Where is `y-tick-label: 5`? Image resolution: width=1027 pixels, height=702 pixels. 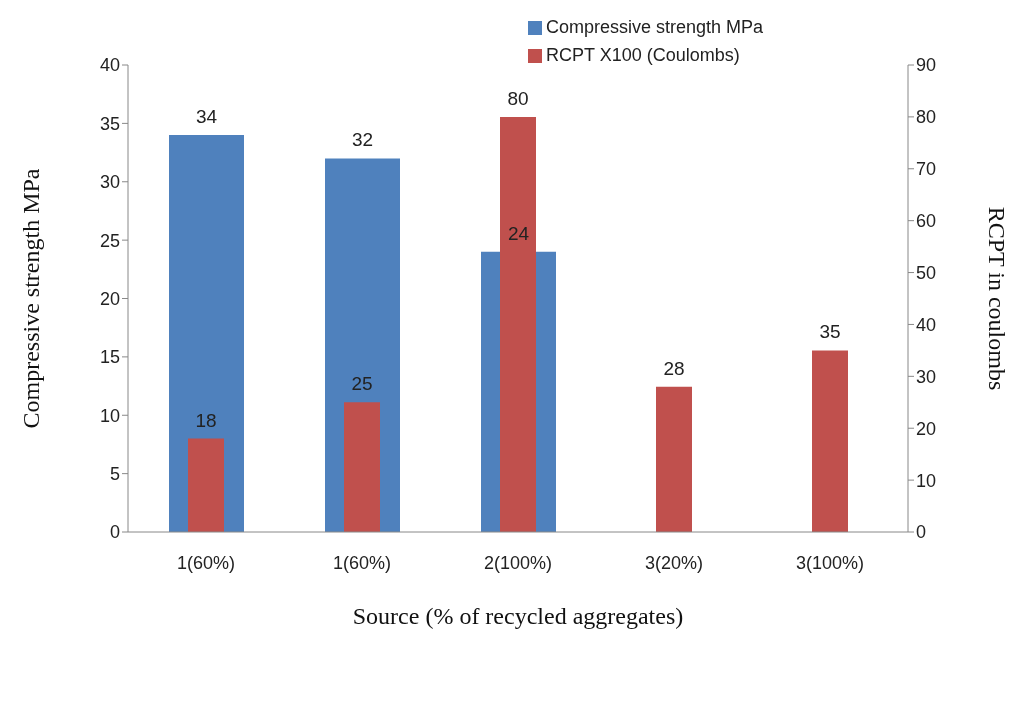
y-tick-label: 5 is located at coordinates (114, 474).